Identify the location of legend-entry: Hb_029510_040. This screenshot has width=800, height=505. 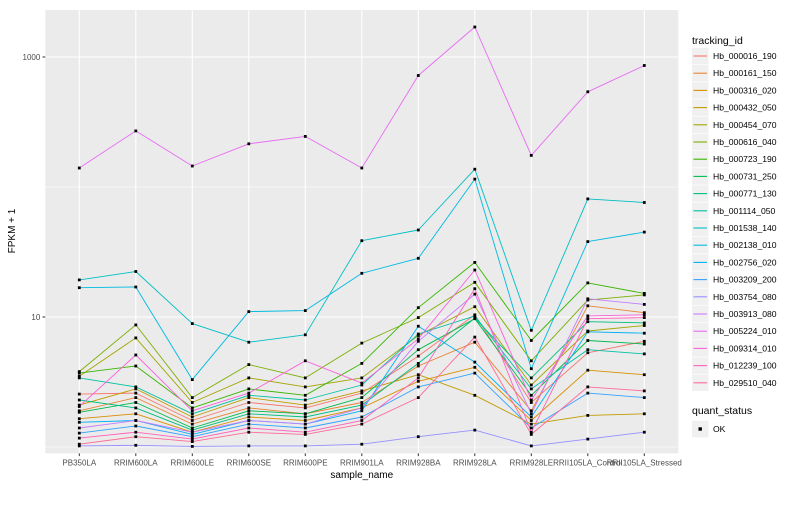
(734, 383).